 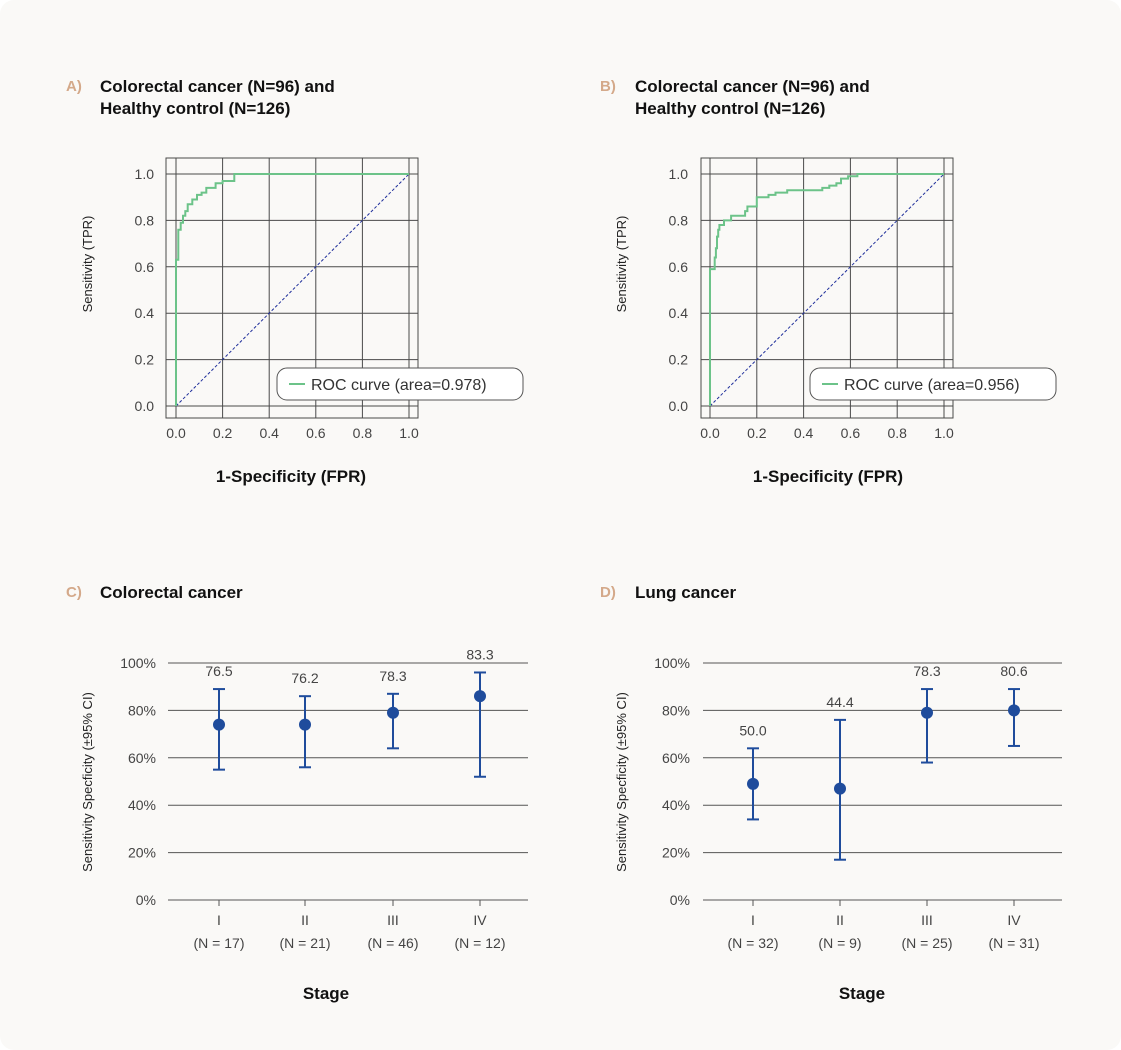 What do you see at coordinates (1014, 943) in the screenshot?
I see `err-d-category-n: (N = 31)` at bounding box center [1014, 943].